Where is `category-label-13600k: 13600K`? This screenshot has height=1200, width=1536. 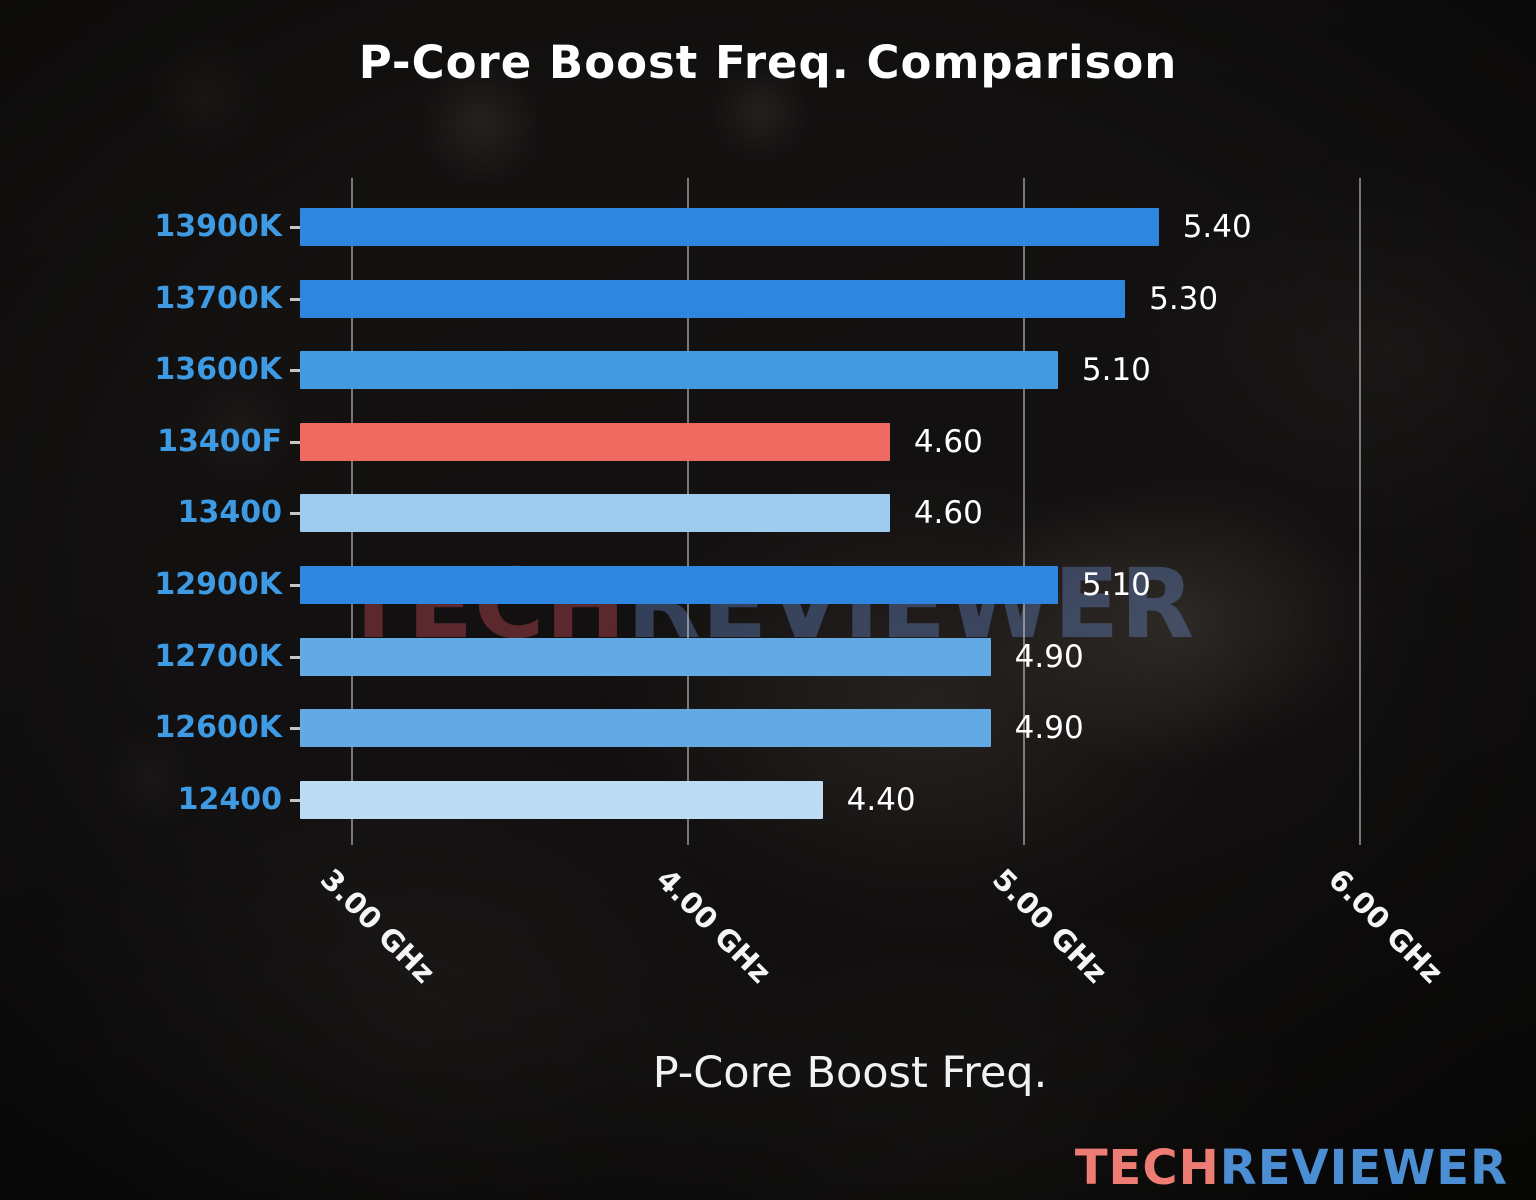
category-label-13600k: 13600K is located at coordinates (218, 370).